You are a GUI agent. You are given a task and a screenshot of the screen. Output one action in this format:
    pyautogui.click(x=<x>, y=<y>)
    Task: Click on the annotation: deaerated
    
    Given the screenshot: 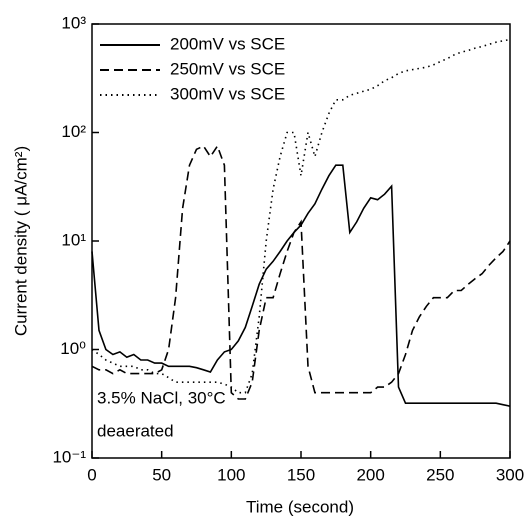 What is the action you would take?
    pyautogui.click(x=135, y=430)
    